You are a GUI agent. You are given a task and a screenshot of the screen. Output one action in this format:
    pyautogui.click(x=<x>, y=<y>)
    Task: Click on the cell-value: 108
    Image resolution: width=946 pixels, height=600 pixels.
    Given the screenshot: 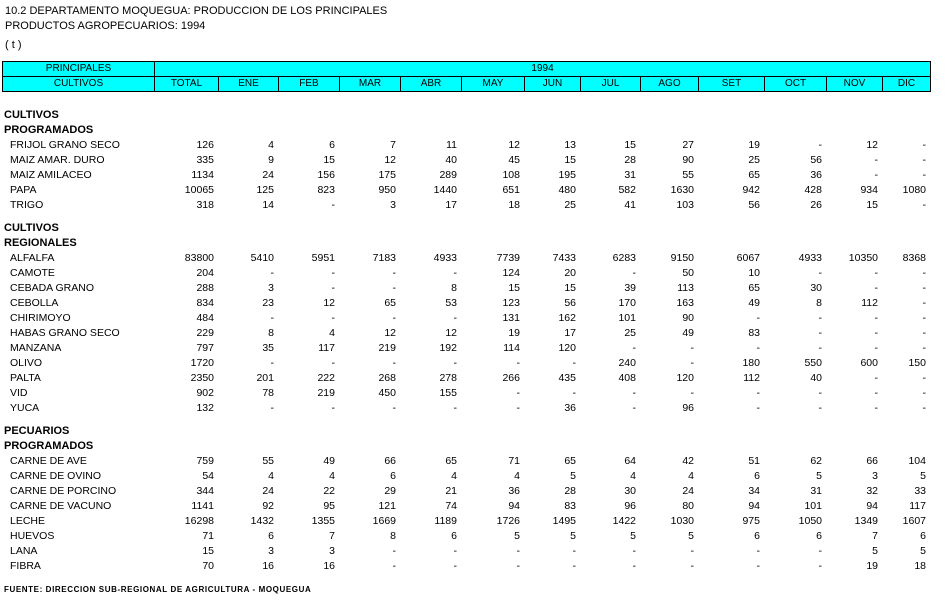 What is the action you would take?
    pyautogui.click(x=511, y=175)
    